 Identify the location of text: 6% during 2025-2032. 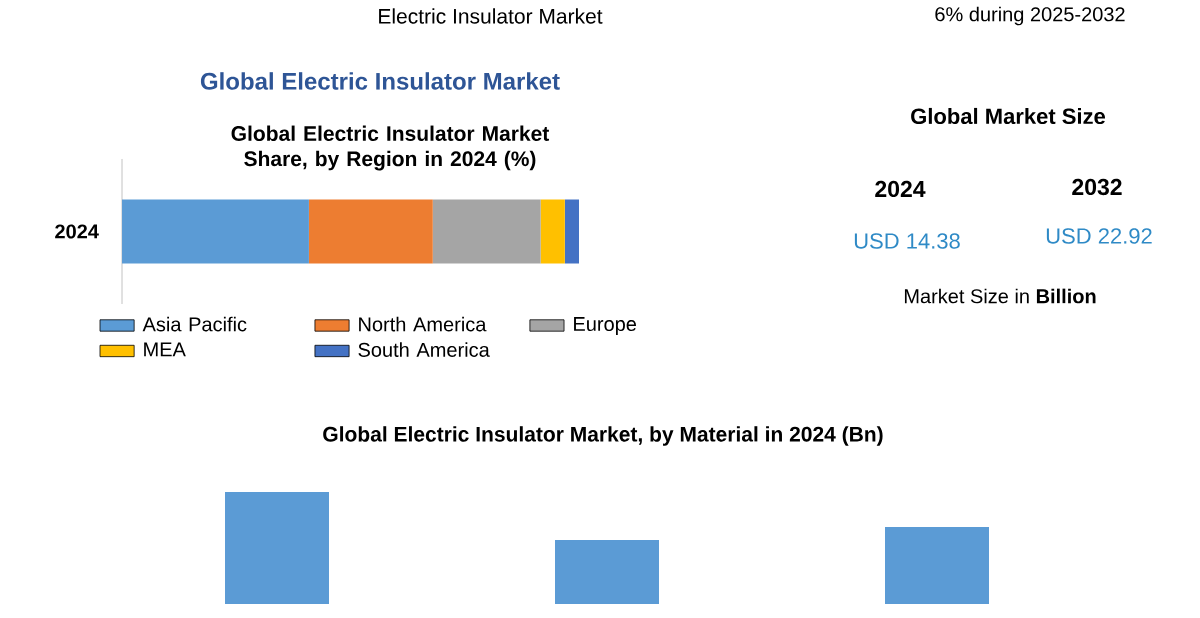
(1030, 16).